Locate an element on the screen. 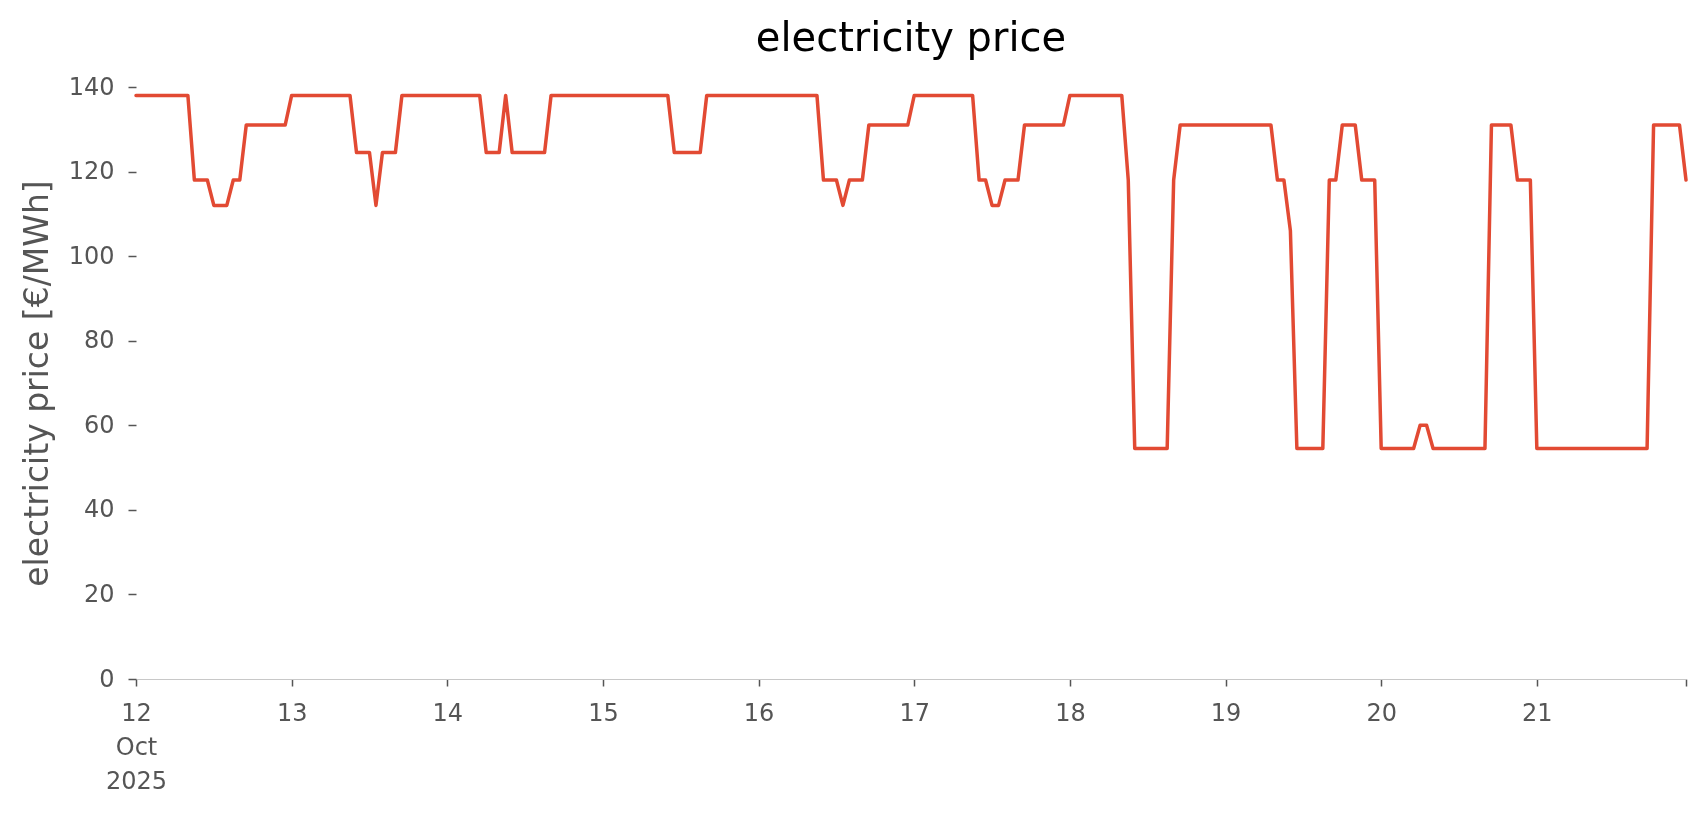 The image size is (1706, 815). x-tick-label: 15 is located at coordinates (603, 712).